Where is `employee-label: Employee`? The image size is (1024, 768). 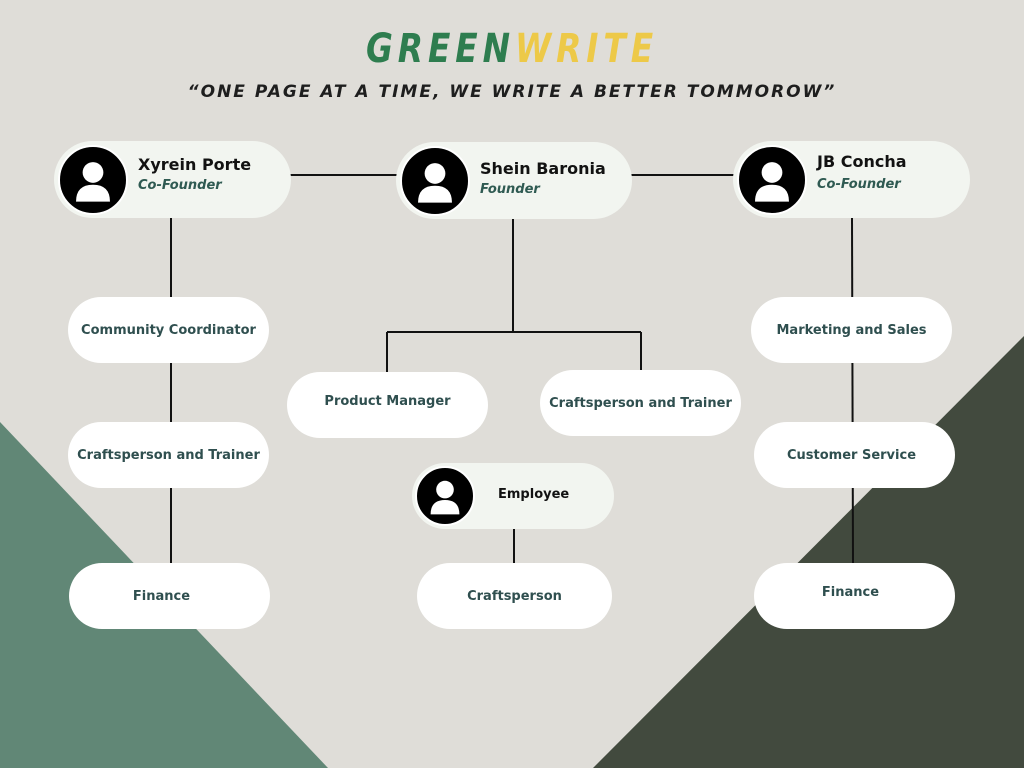 employee-label: Employee is located at coordinates (534, 494).